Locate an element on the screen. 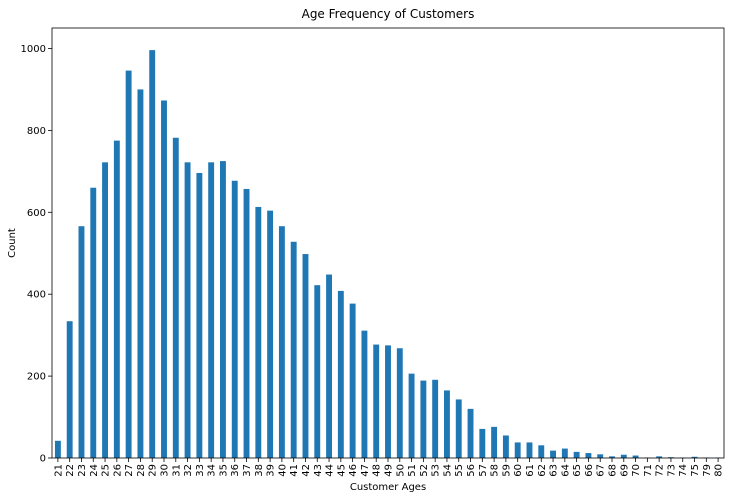  x-tick-label: 69 is located at coordinates (624, 470).